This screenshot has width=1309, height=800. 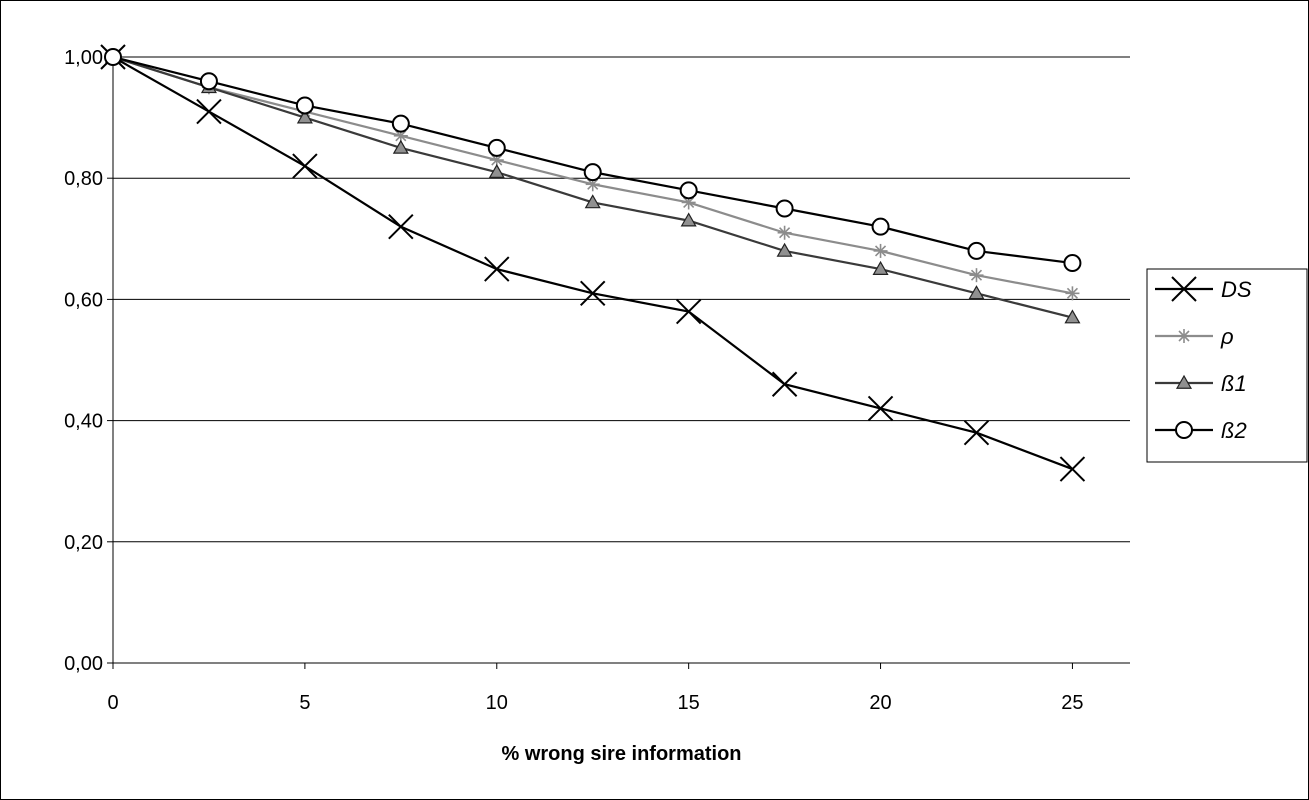 I want to click on y-tick-label: 0,00, so click(x=83, y=664).